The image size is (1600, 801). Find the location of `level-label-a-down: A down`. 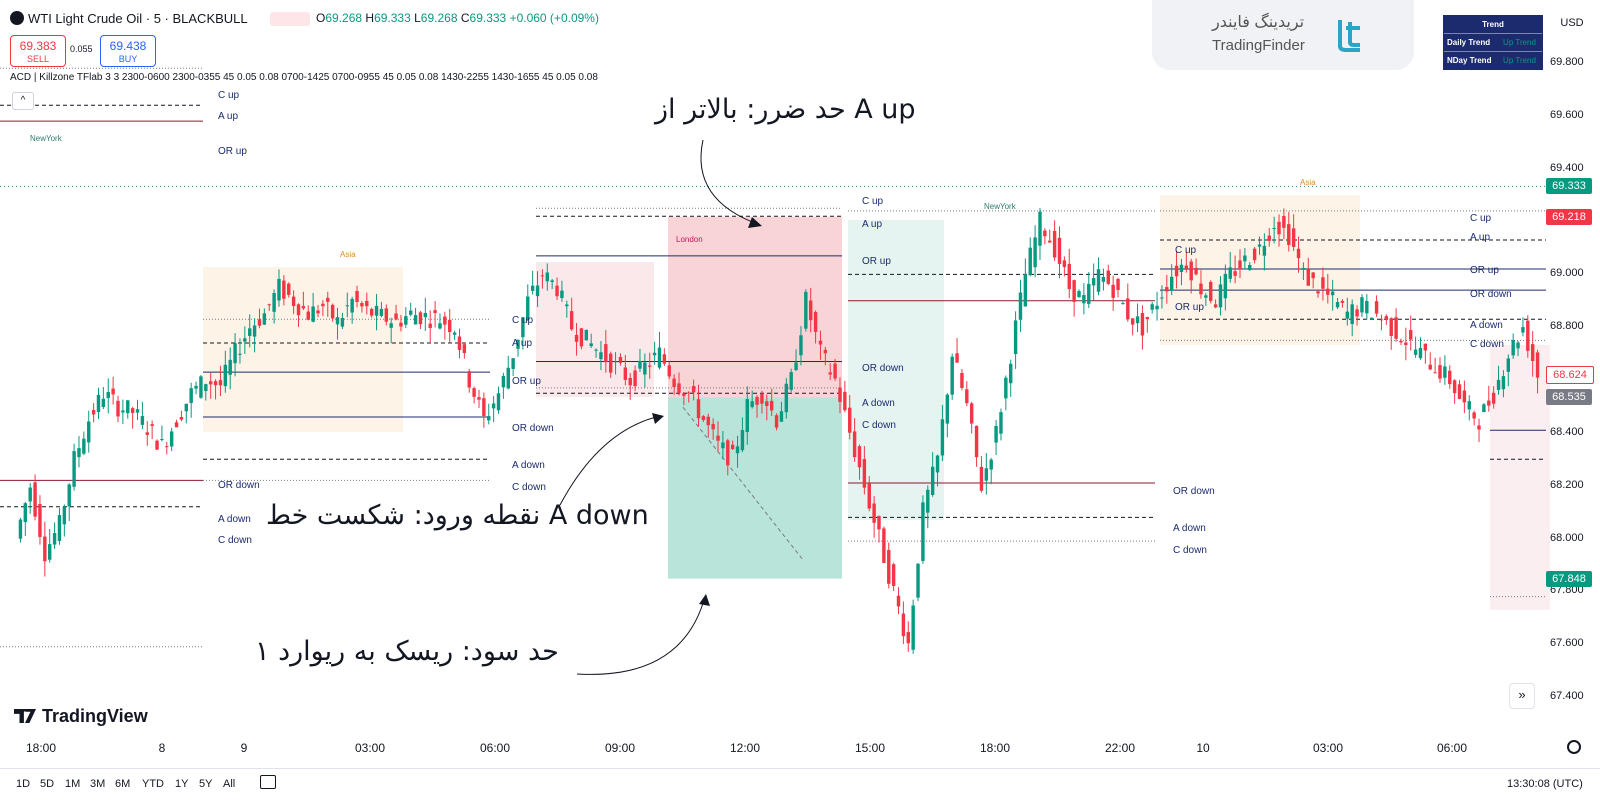

level-label-a-down: A down is located at coordinates (528, 465).